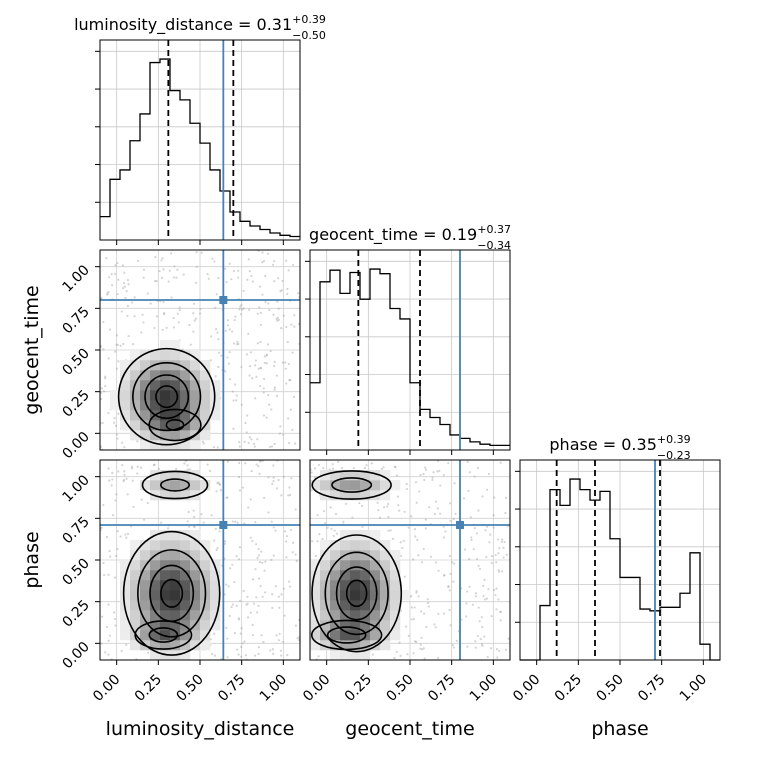  I want to click on joint-luminosity_distance-phase, so click(200, 560).